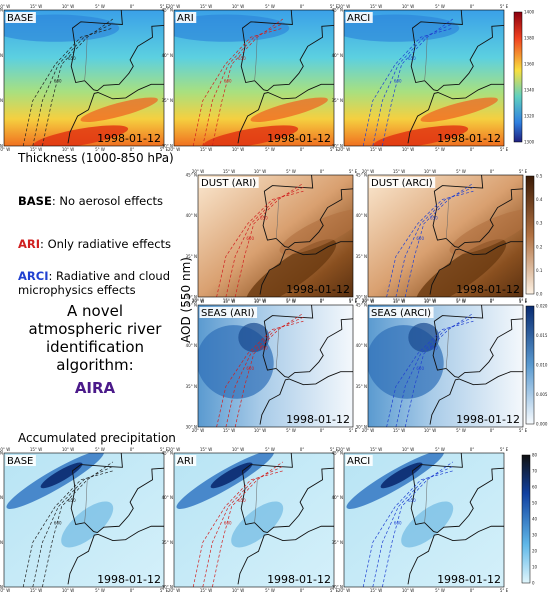  I want to click on colorbar-tick-label: 0.005, so click(542, 394).